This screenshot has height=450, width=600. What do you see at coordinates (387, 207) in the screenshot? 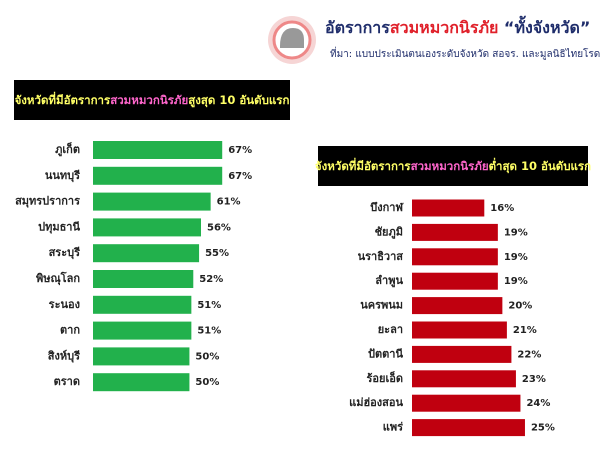
I see `category-label: บึงกาฬ` at bounding box center [387, 207].